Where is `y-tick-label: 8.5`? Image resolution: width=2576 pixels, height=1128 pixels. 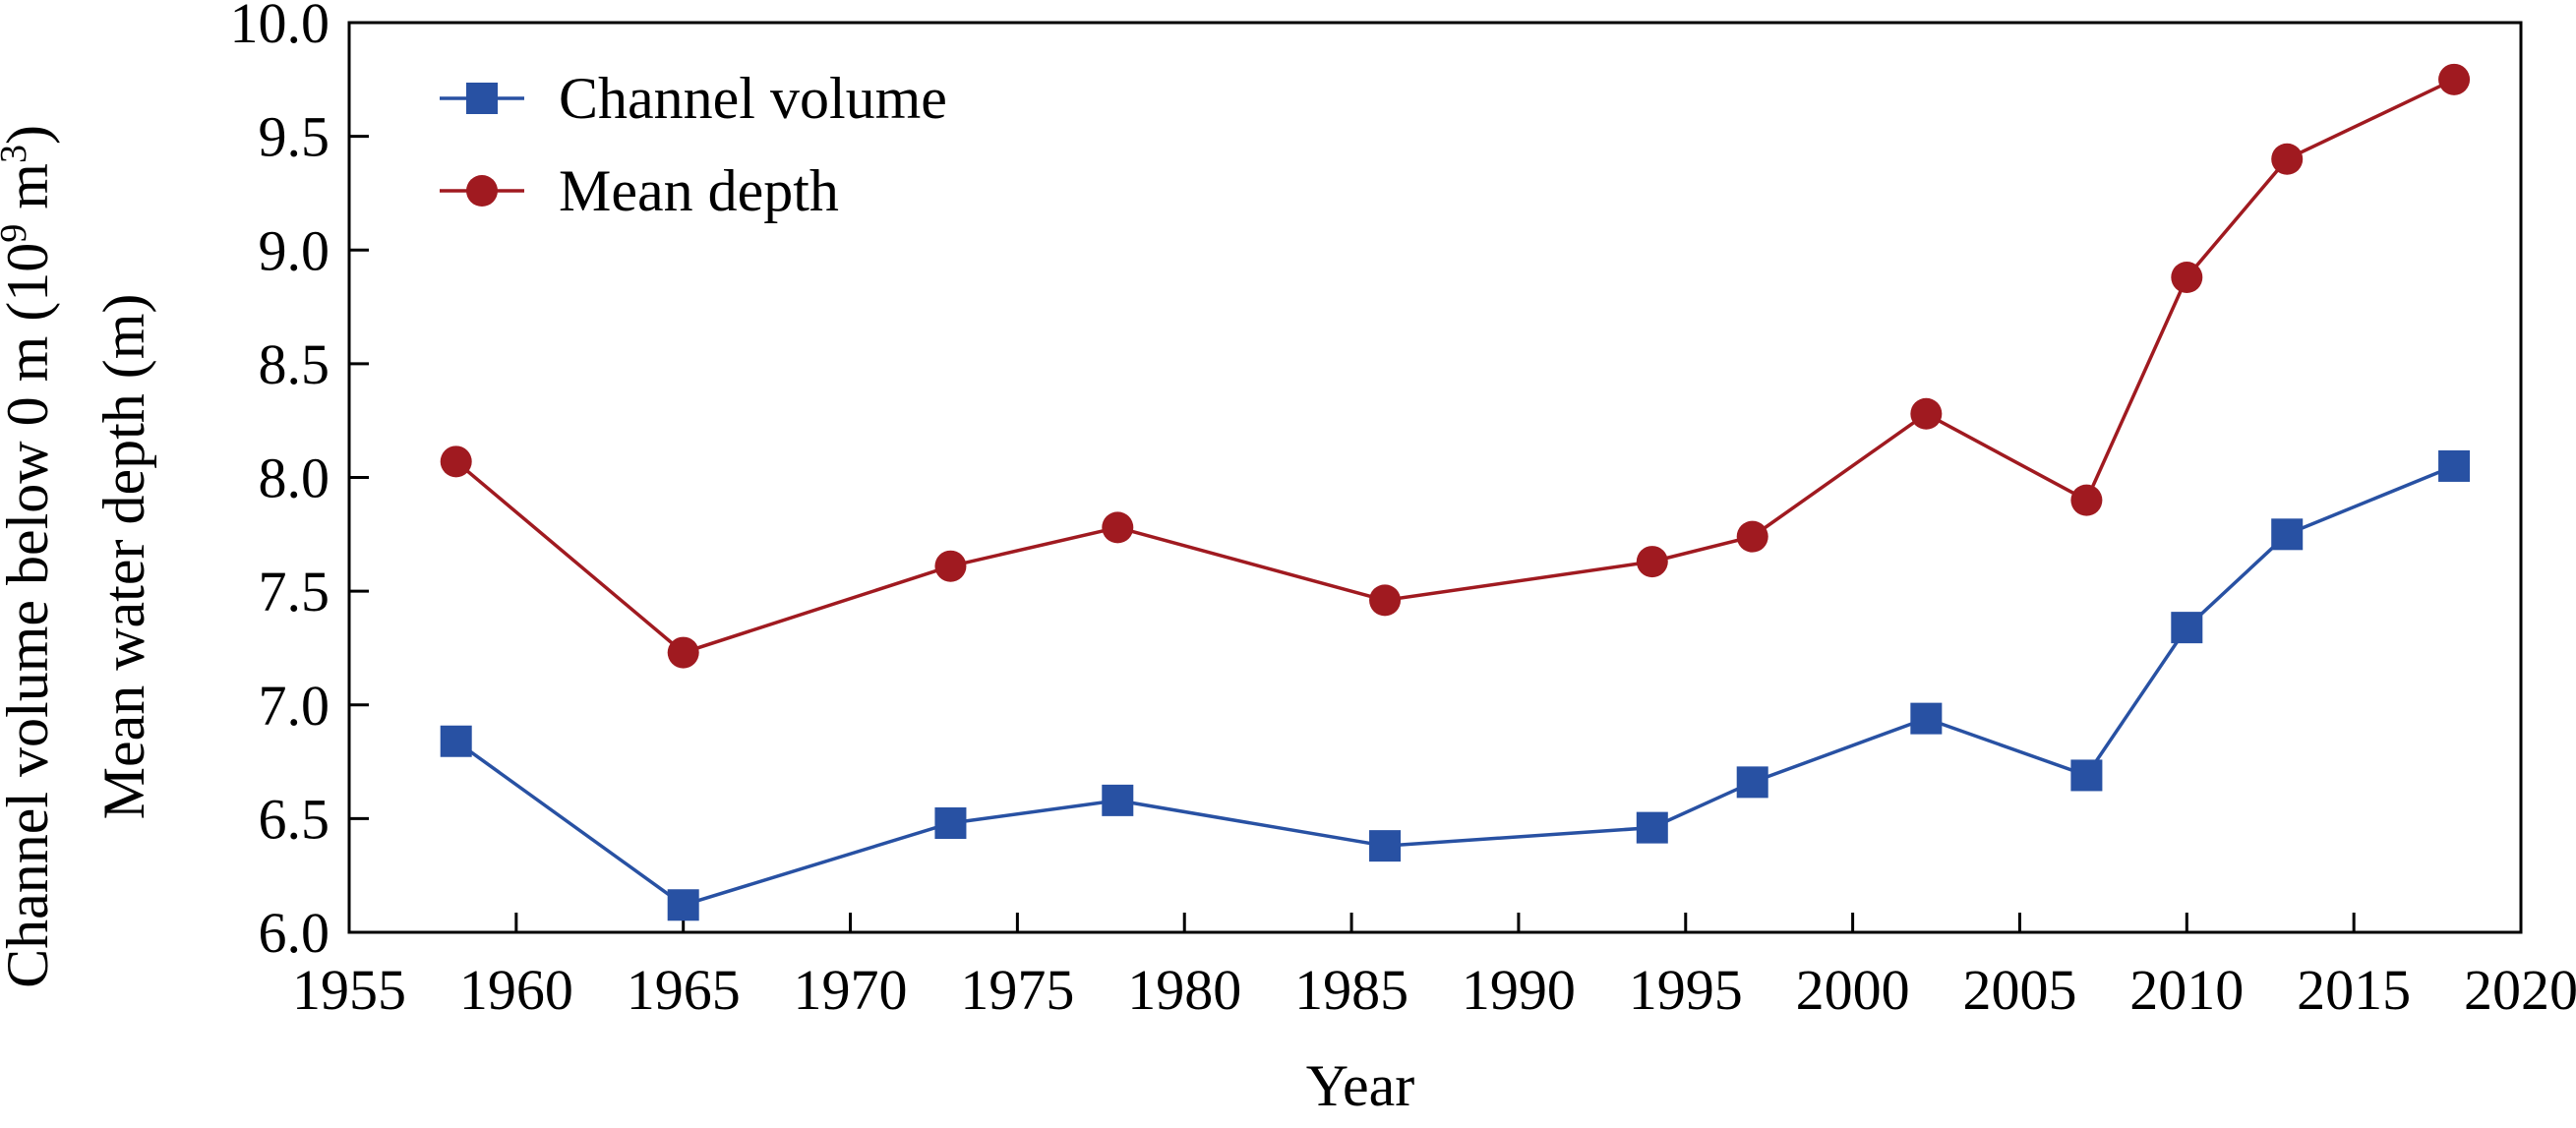 y-tick-label: 8.5 is located at coordinates (294, 364).